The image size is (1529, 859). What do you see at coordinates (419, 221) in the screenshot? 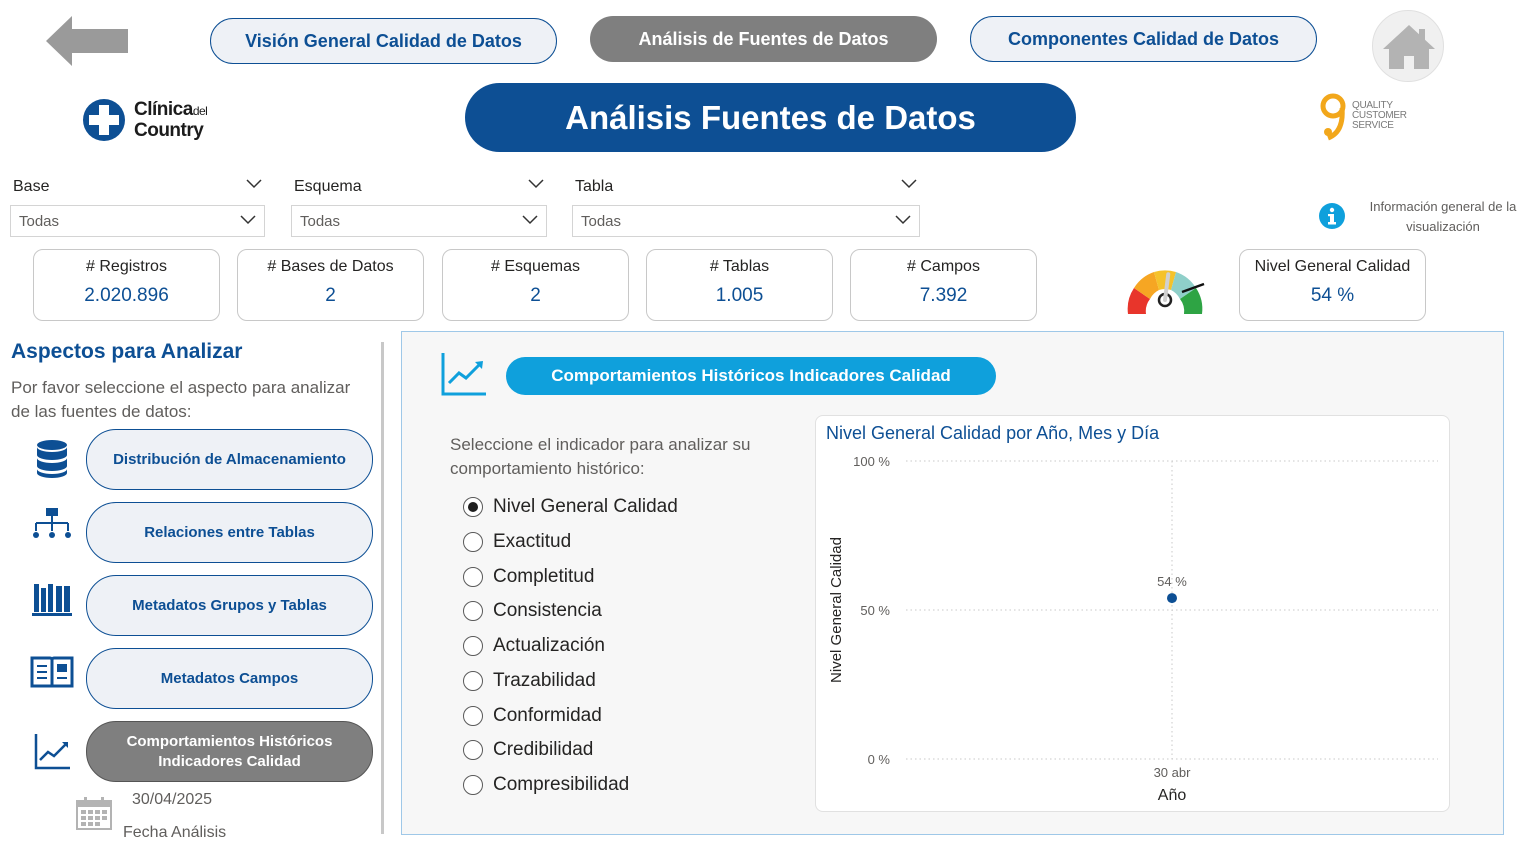
I see `filter-esquema-select: Todas` at bounding box center [419, 221].